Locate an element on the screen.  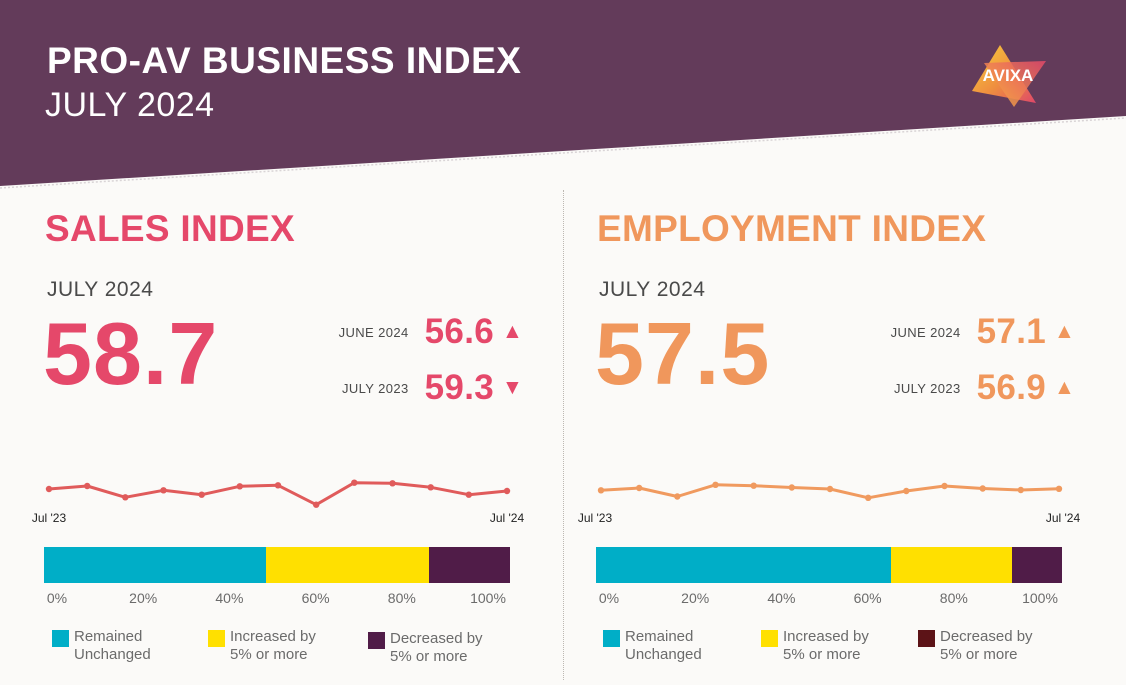
sales-index-value: 58.7 is located at coordinates (131, 353).